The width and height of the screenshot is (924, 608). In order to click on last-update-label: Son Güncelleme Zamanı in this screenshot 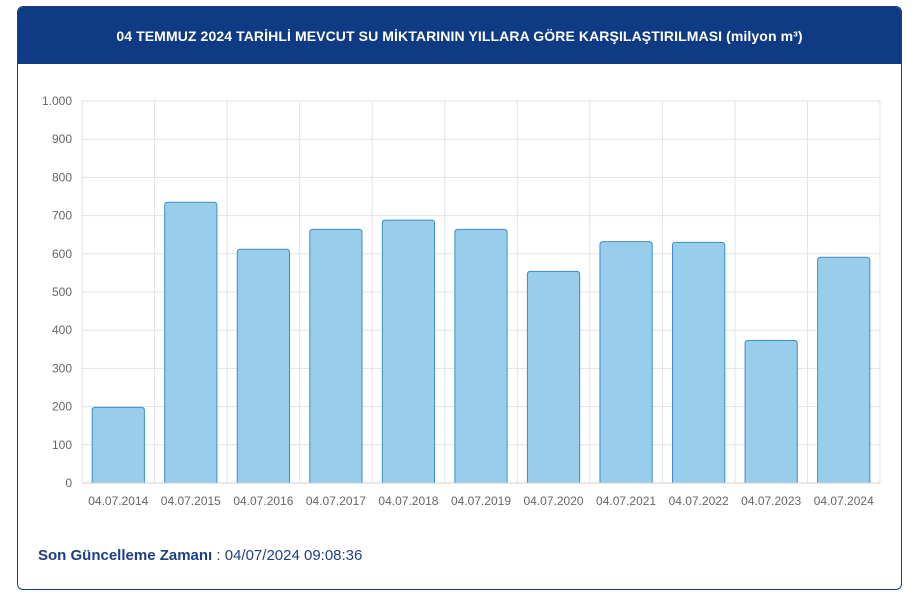, I will do `click(125, 555)`.